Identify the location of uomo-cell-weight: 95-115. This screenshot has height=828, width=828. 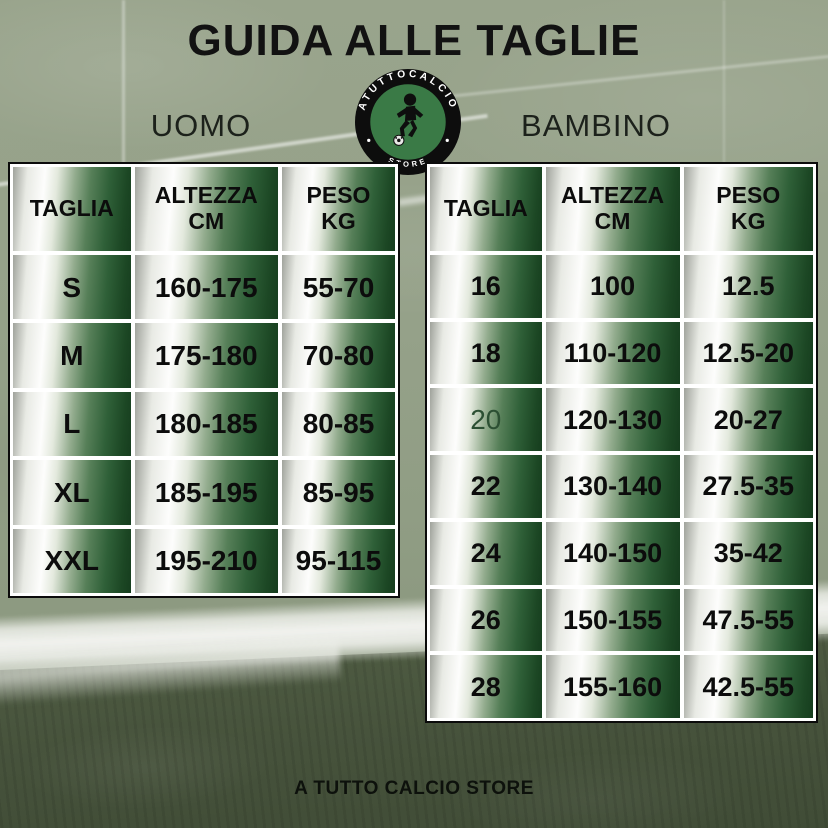
(338, 560).